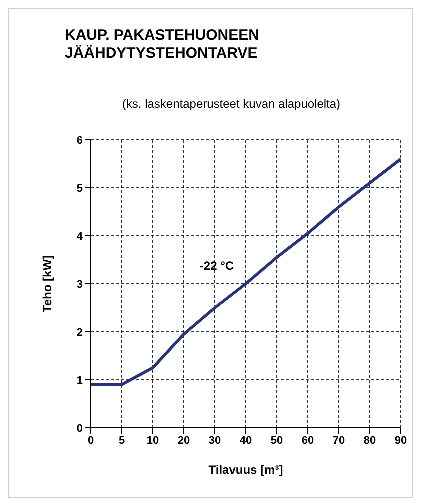 The width and height of the screenshot is (423, 500). I want to click on x-tick-label: 30, so click(215, 440).